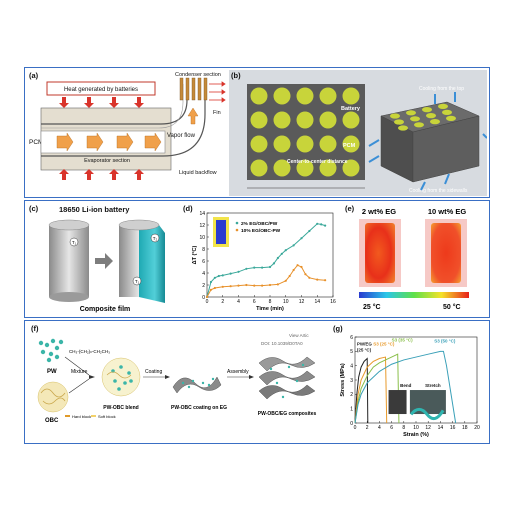 The height and width of the screenshot is (512, 512). I want to click on fin-label: Fin, so click(217, 113).